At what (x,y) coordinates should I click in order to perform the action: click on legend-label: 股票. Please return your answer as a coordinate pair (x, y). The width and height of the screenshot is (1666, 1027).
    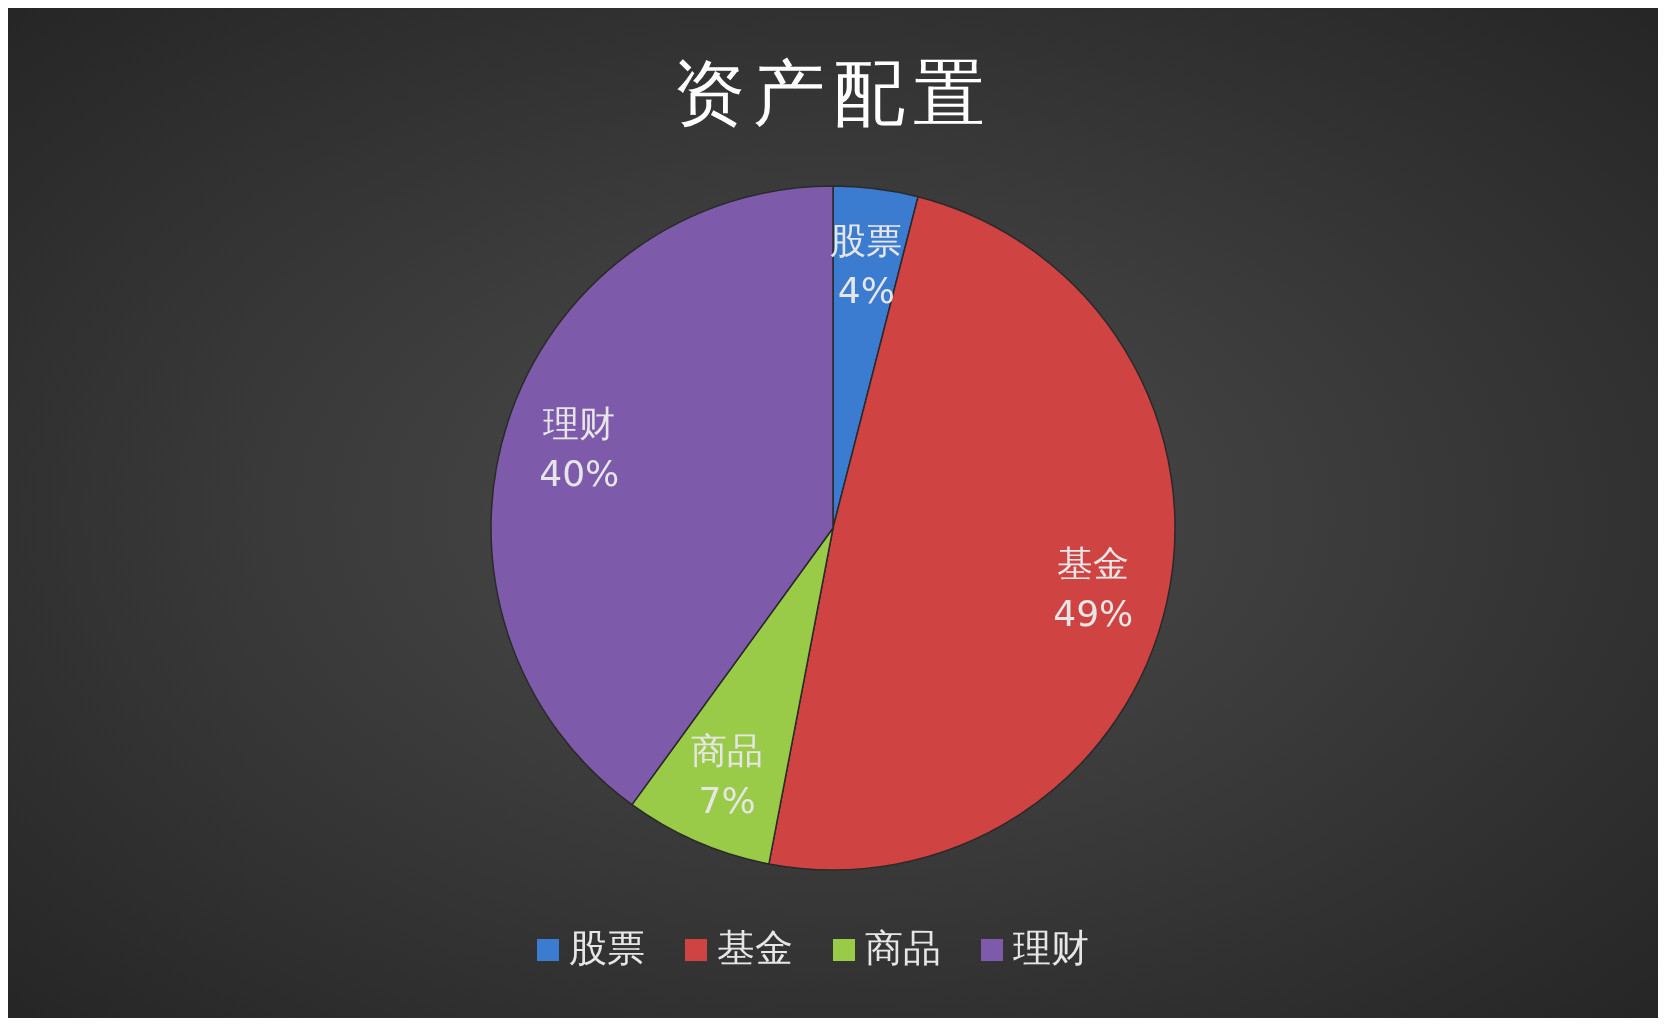
    Looking at the image, I should click on (607, 948).